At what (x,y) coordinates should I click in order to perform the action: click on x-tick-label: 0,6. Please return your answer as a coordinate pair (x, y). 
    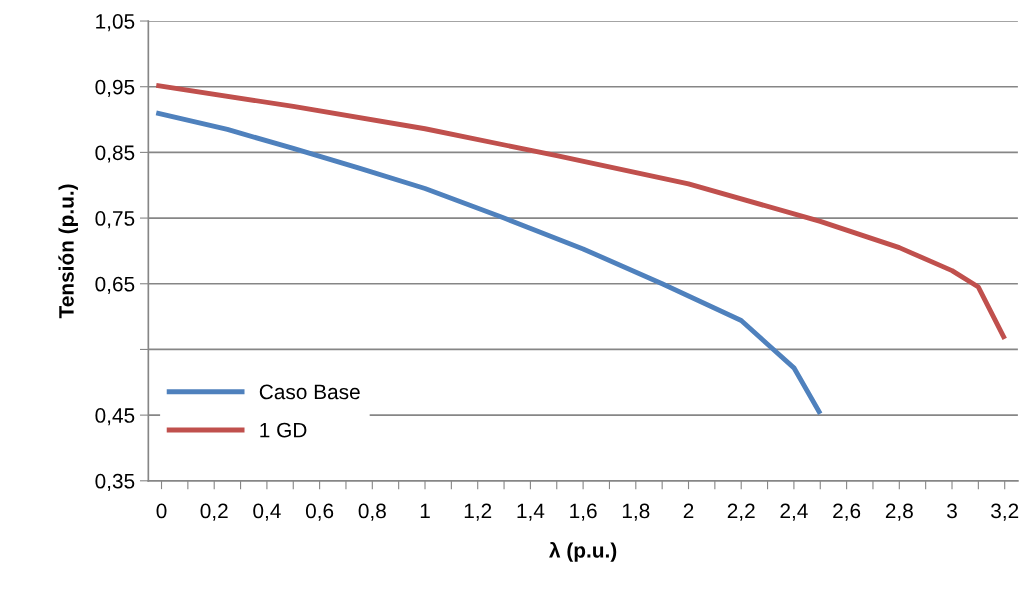
    Looking at the image, I should click on (319, 512).